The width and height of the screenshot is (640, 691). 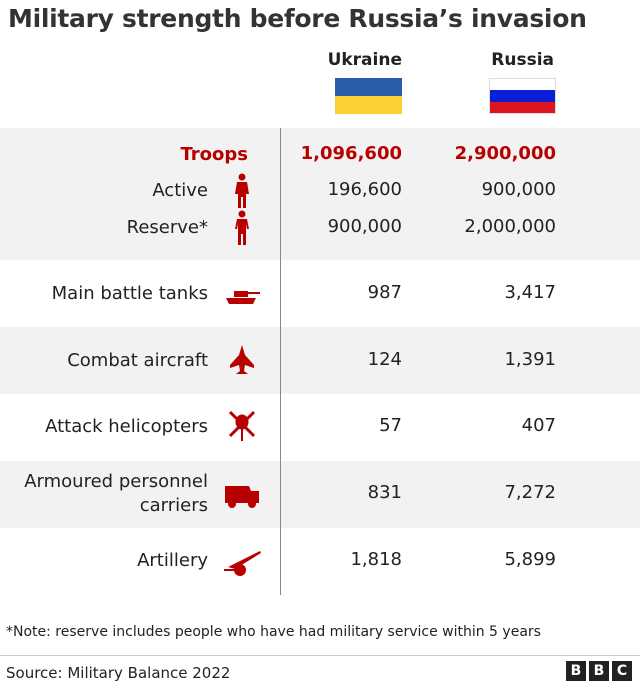 I want to click on row-label: Active, so click(x=180, y=190).